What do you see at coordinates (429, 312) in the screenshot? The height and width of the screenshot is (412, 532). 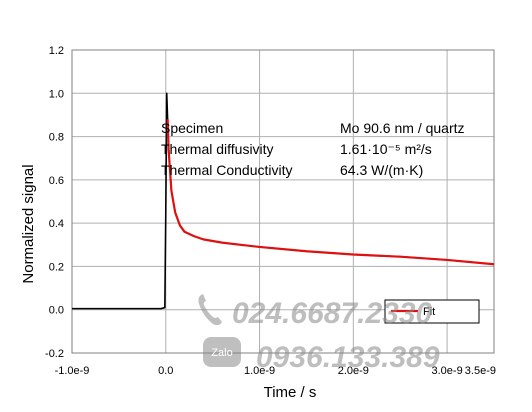 I see `legend-label: Fit` at bounding box center [429, 312].